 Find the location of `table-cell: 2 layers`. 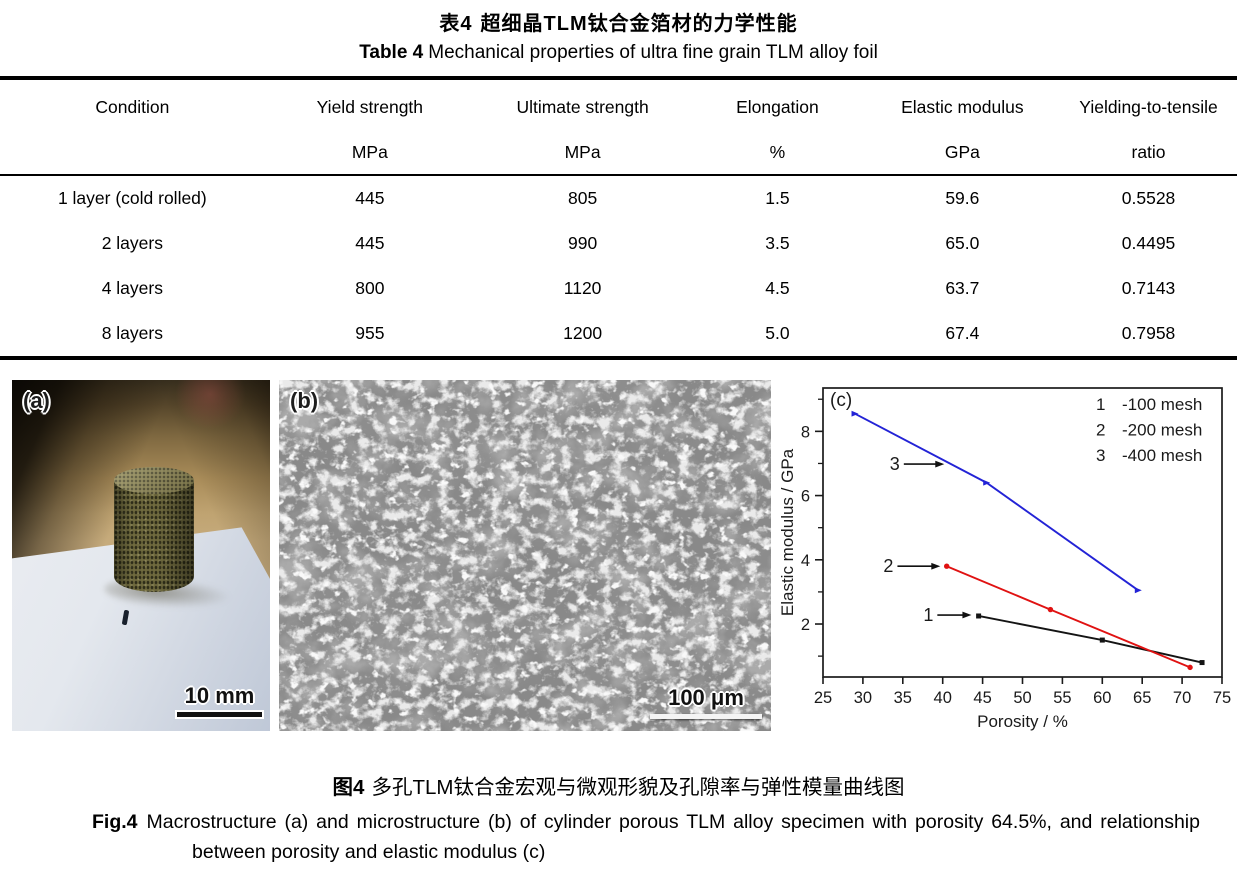

table-cell: 2 layers is located at coordinates (132, 243).